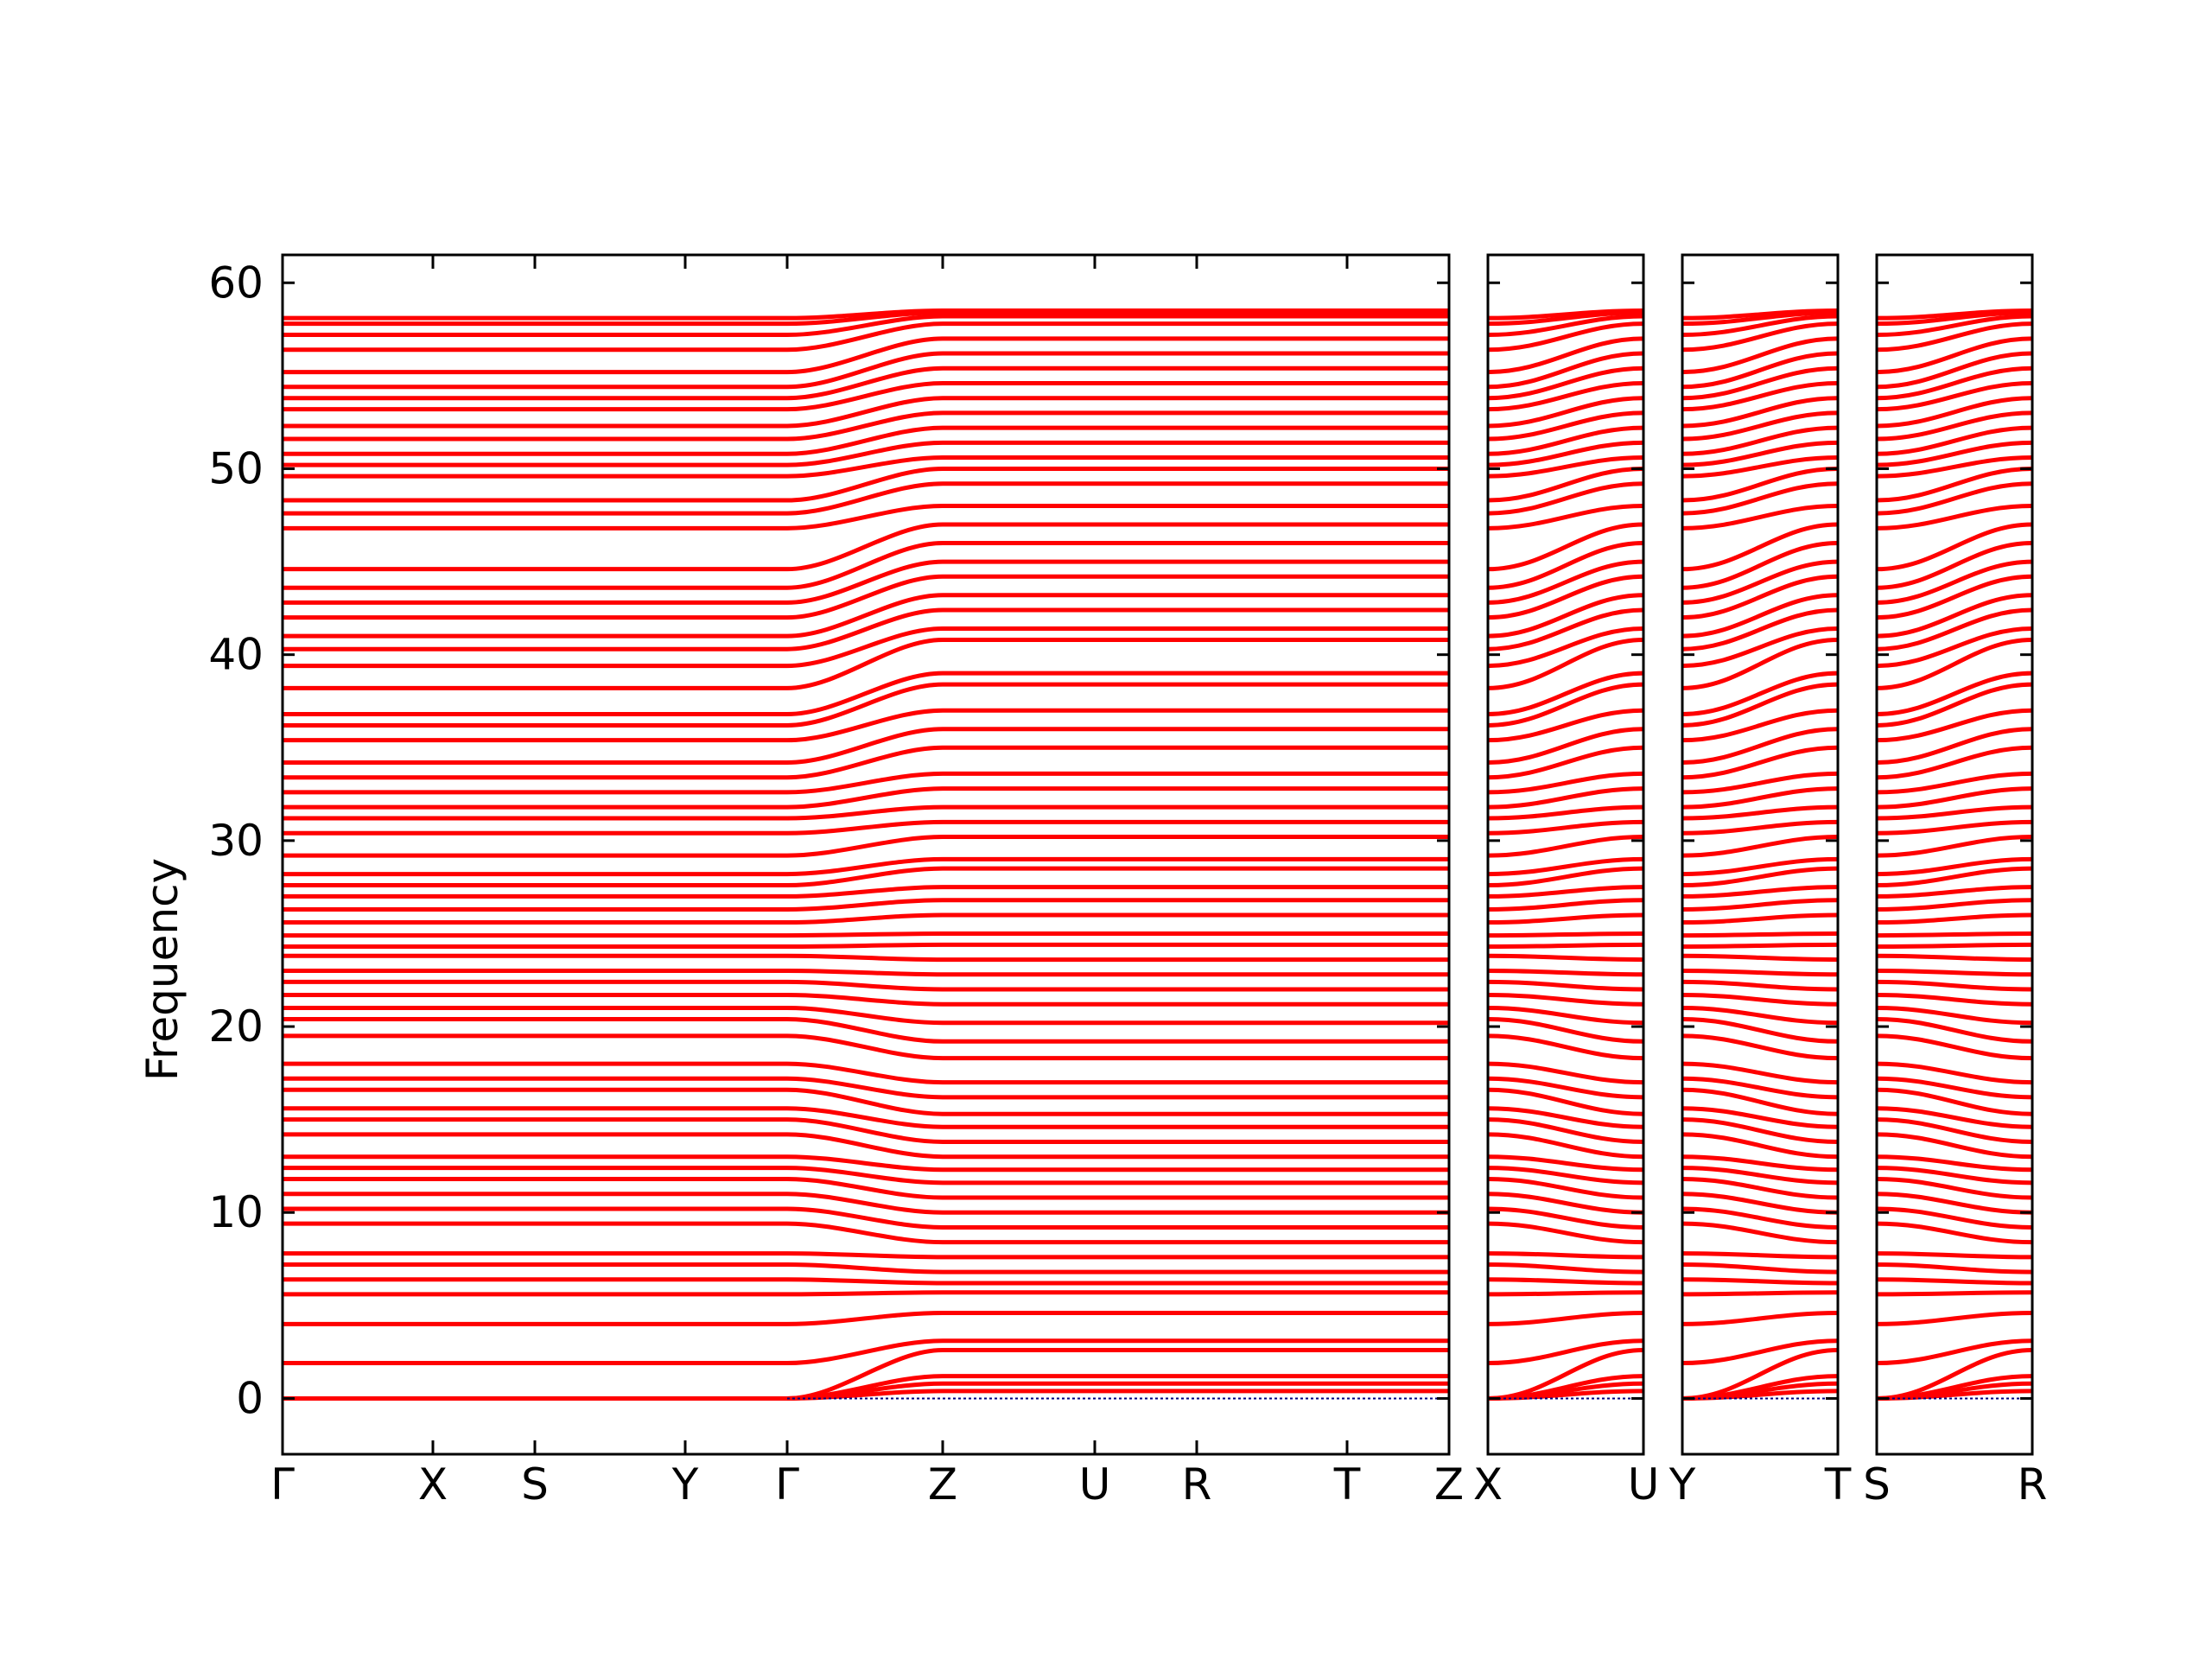 This screenshot has width=2212, height=1659. I want to click on panel-2-bands, so click(1565, 854).